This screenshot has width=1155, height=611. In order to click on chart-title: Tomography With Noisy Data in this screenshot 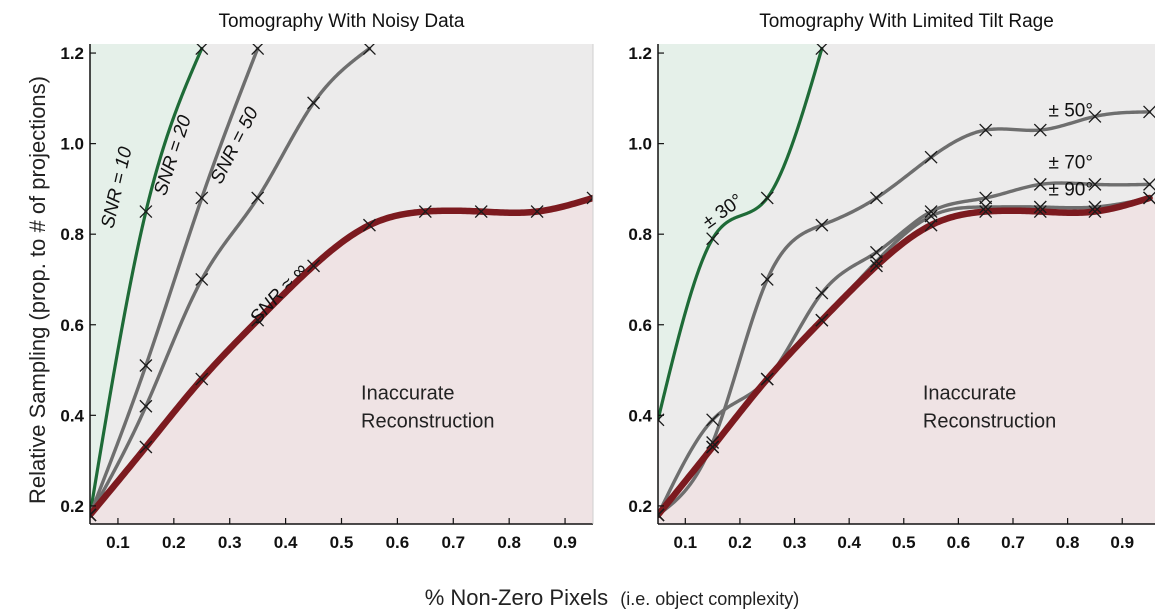, I will do `click(341, 21)`.